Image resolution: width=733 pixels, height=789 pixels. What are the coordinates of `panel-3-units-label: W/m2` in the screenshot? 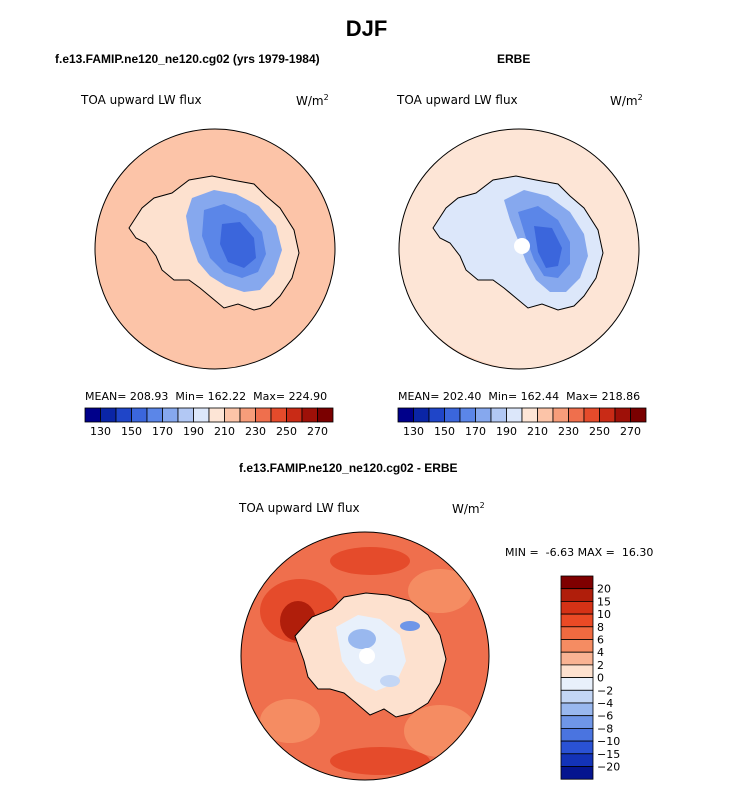 It's located at (468, 508).